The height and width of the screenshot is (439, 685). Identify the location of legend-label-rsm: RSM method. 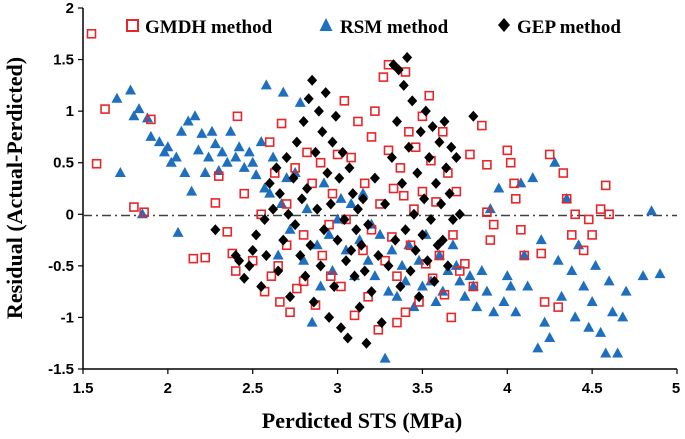
(394, 27).